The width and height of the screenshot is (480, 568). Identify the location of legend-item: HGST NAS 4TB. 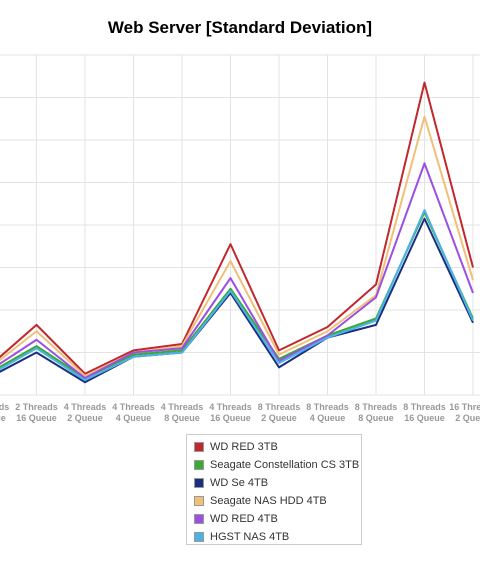
(274, 537).